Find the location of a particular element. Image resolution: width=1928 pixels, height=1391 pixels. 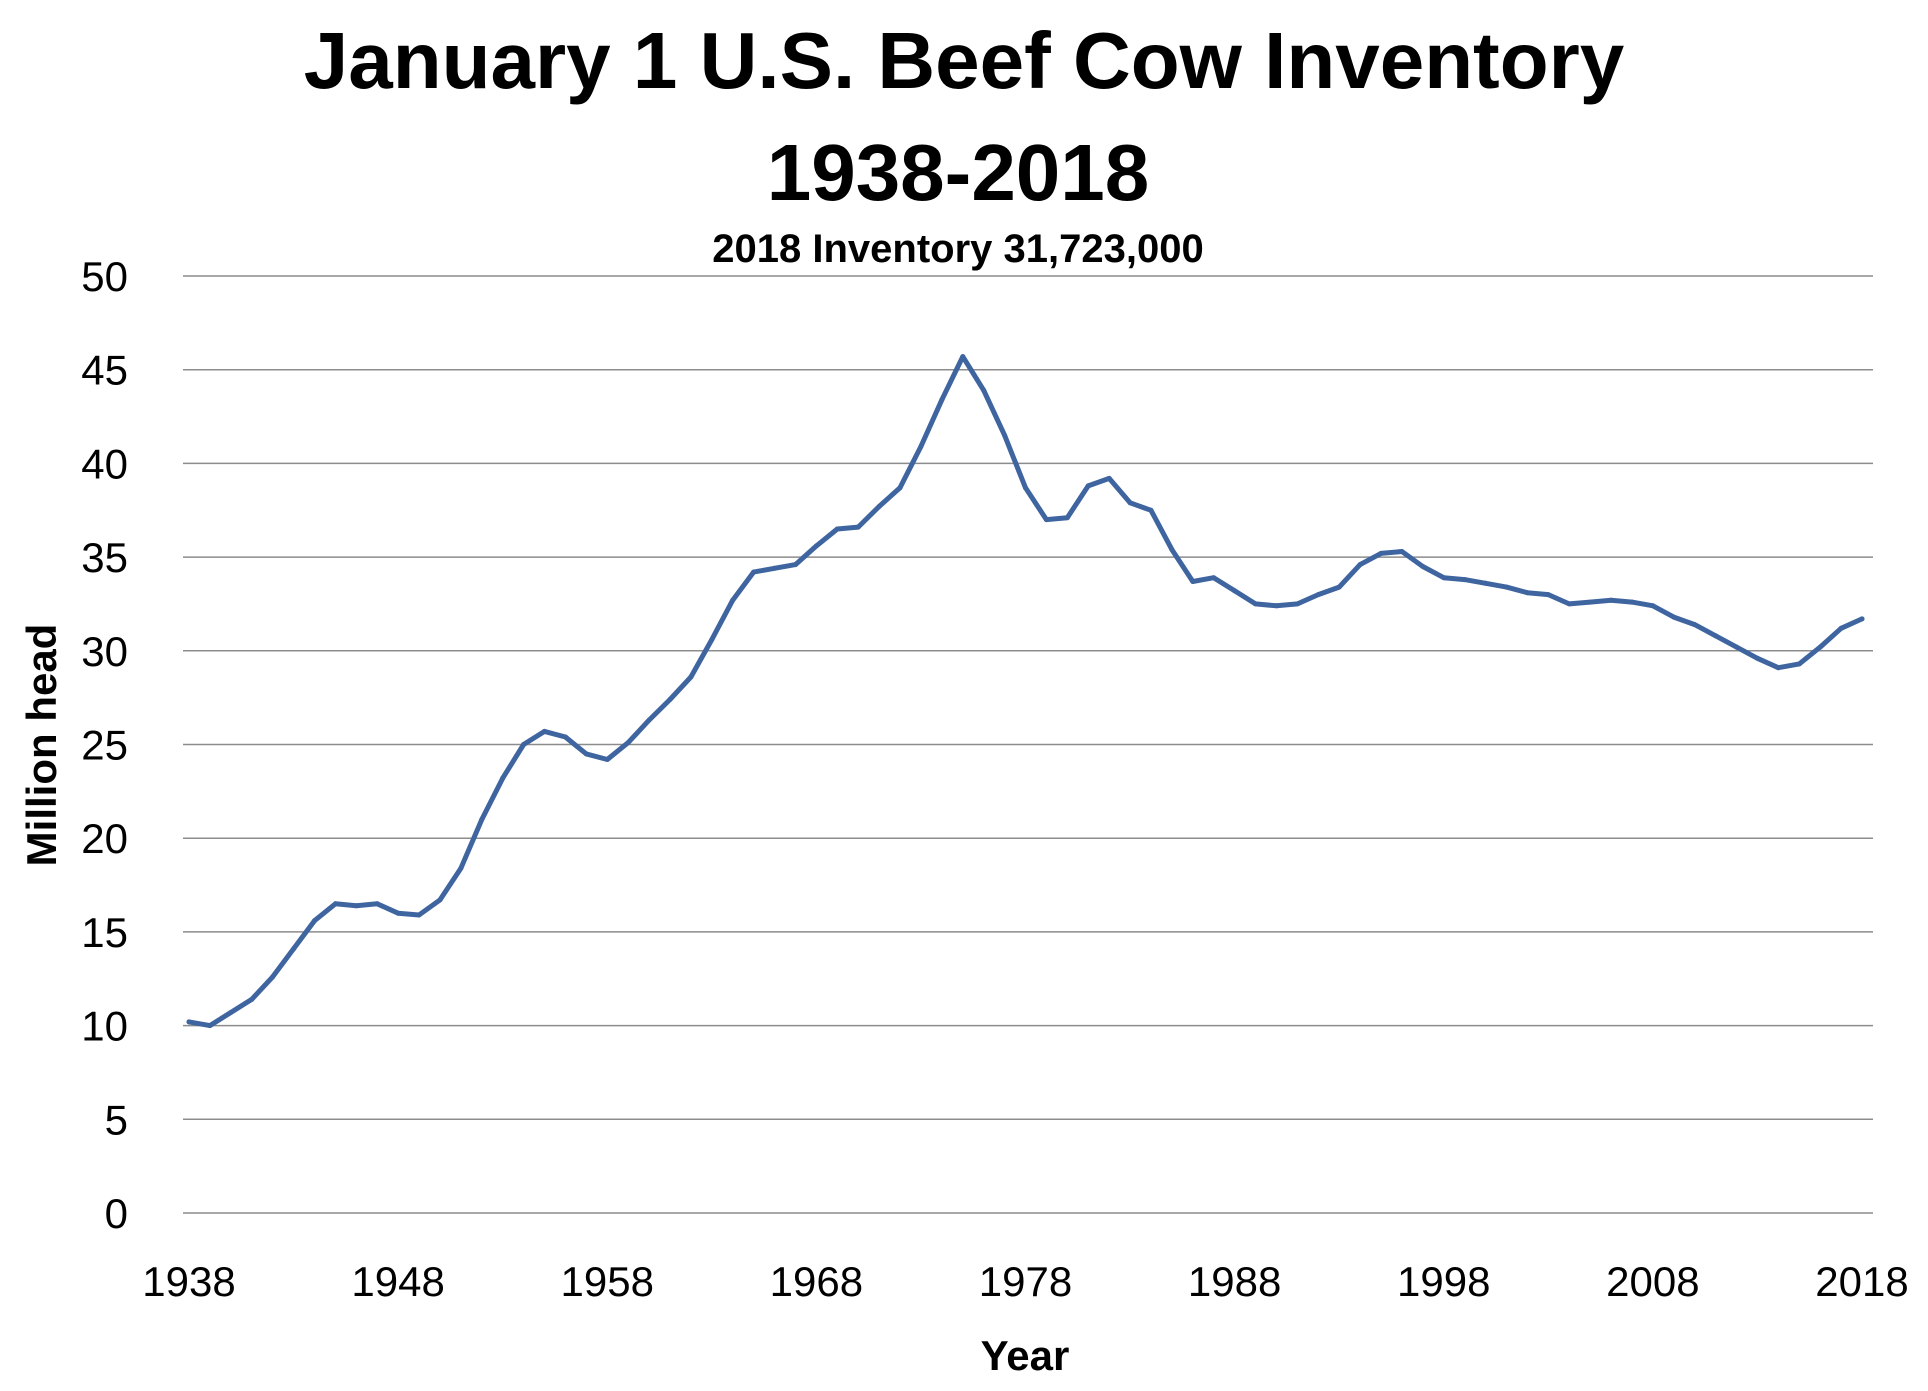

x-axis-ticks: 1938 1948 1958 1968 1978 1988 1998 2008 2018 is located at coordinates (1025, 1281).